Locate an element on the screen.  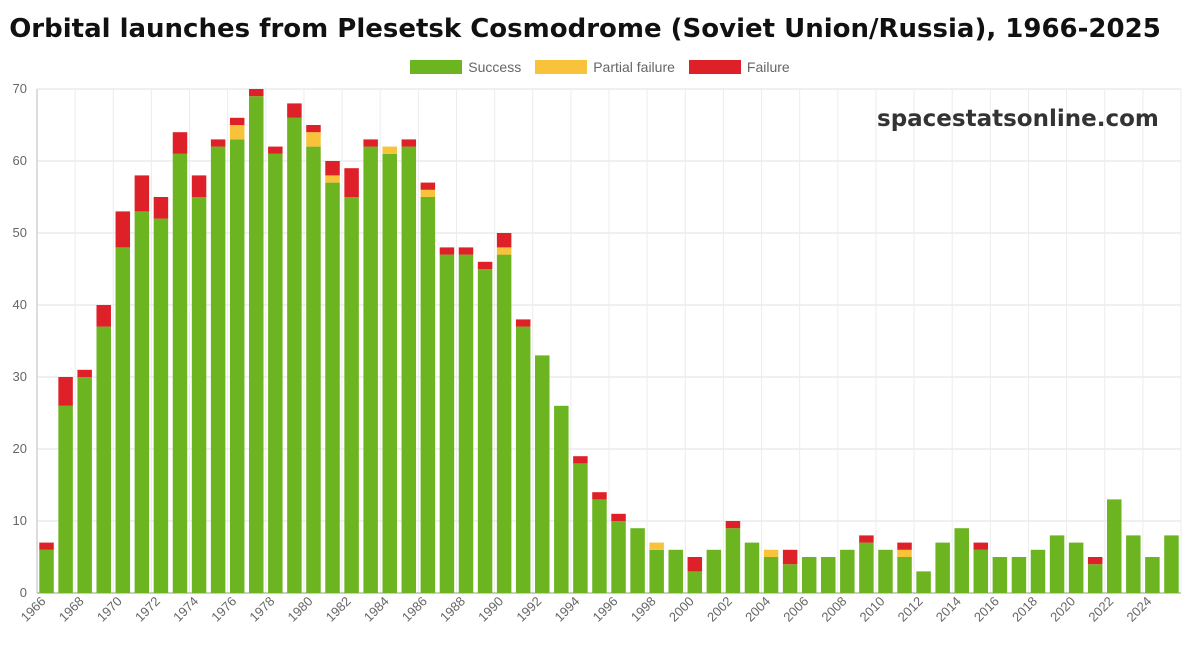
legend-item-failure: Failure is located at coordinates (739, 67).